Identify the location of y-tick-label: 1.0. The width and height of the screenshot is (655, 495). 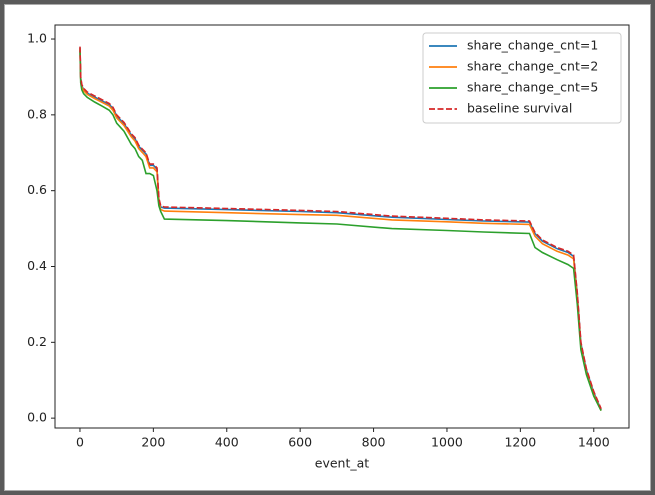
(37, 38).